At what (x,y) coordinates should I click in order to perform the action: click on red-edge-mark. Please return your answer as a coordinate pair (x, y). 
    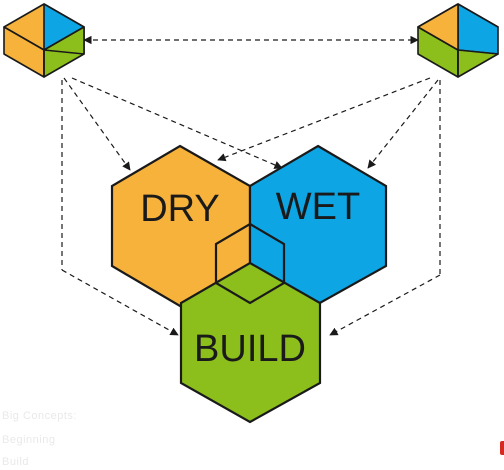
    Looking at the image, I should click on (502, 448).